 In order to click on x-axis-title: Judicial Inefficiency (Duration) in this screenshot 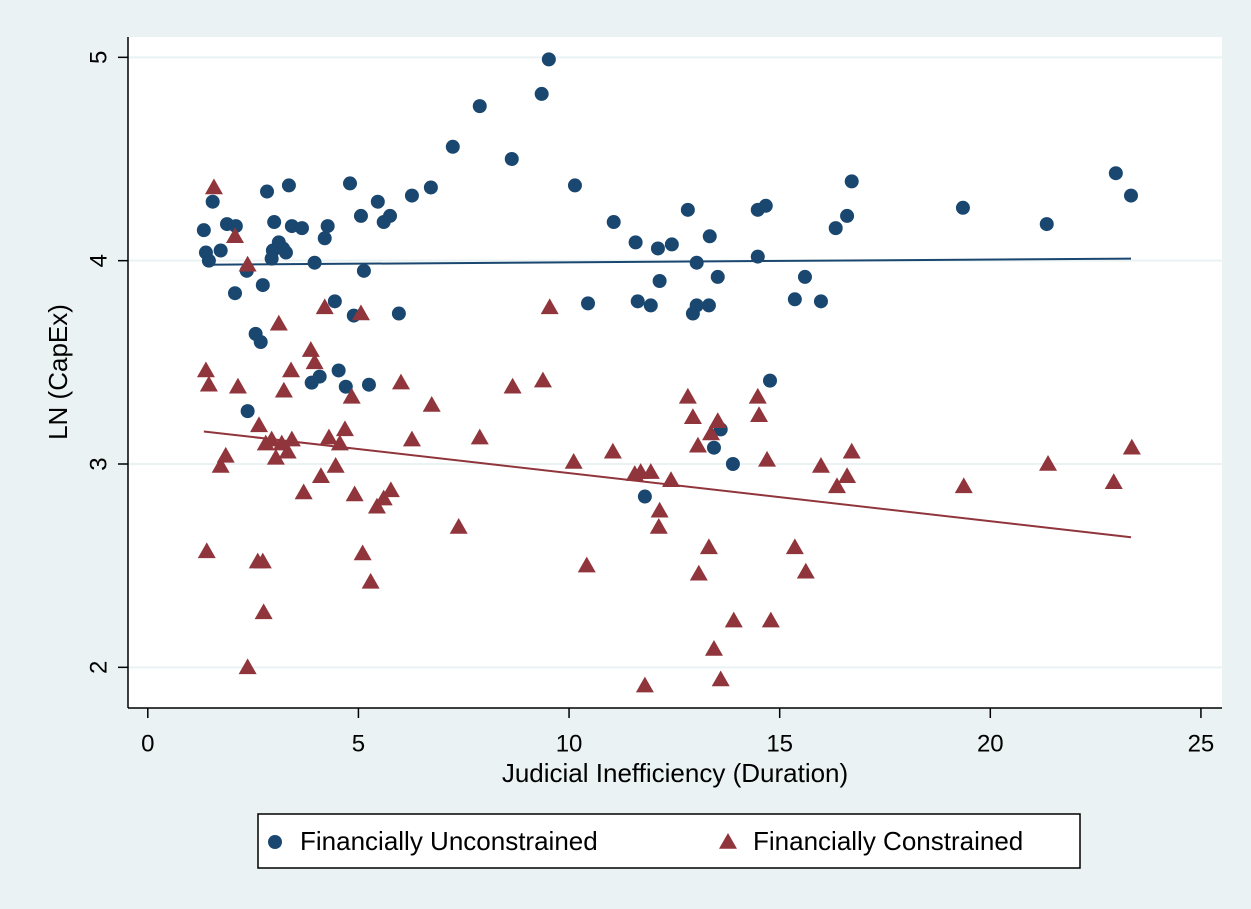, I will do `click(675, 773)`.